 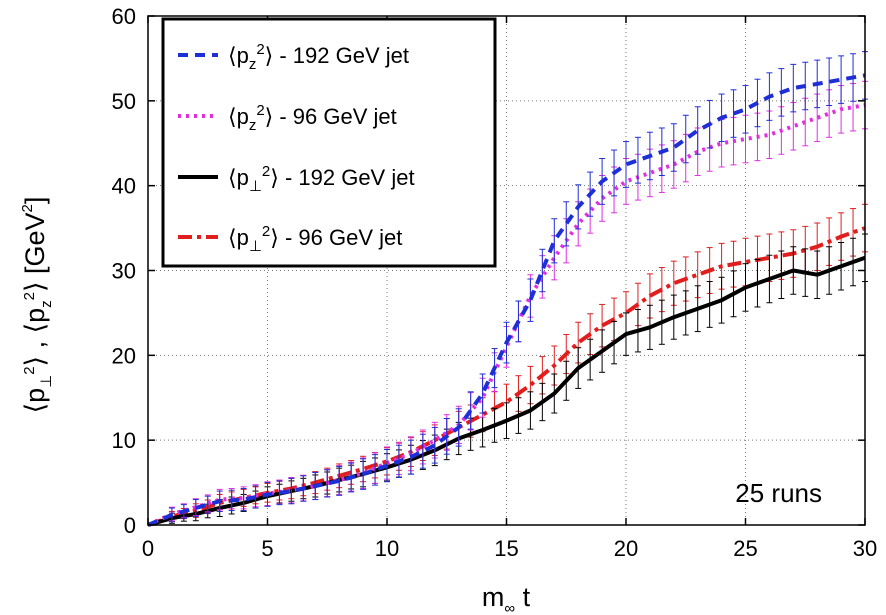 What do you see at coordinates (37, 305) in the screenshot?
I see `y-axis-title: ⟨p⊥2⟩ , ⟨pz2⟩ [GeV2]` at bounding box center [37, 305].